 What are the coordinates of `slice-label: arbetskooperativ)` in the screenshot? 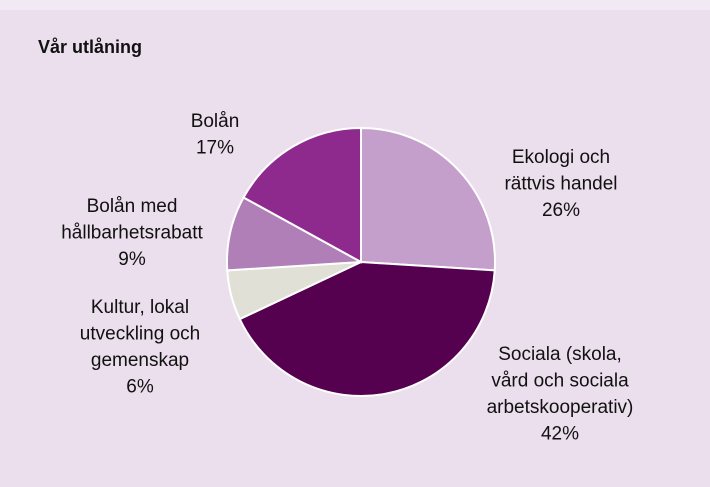 It's located at (560, 407).